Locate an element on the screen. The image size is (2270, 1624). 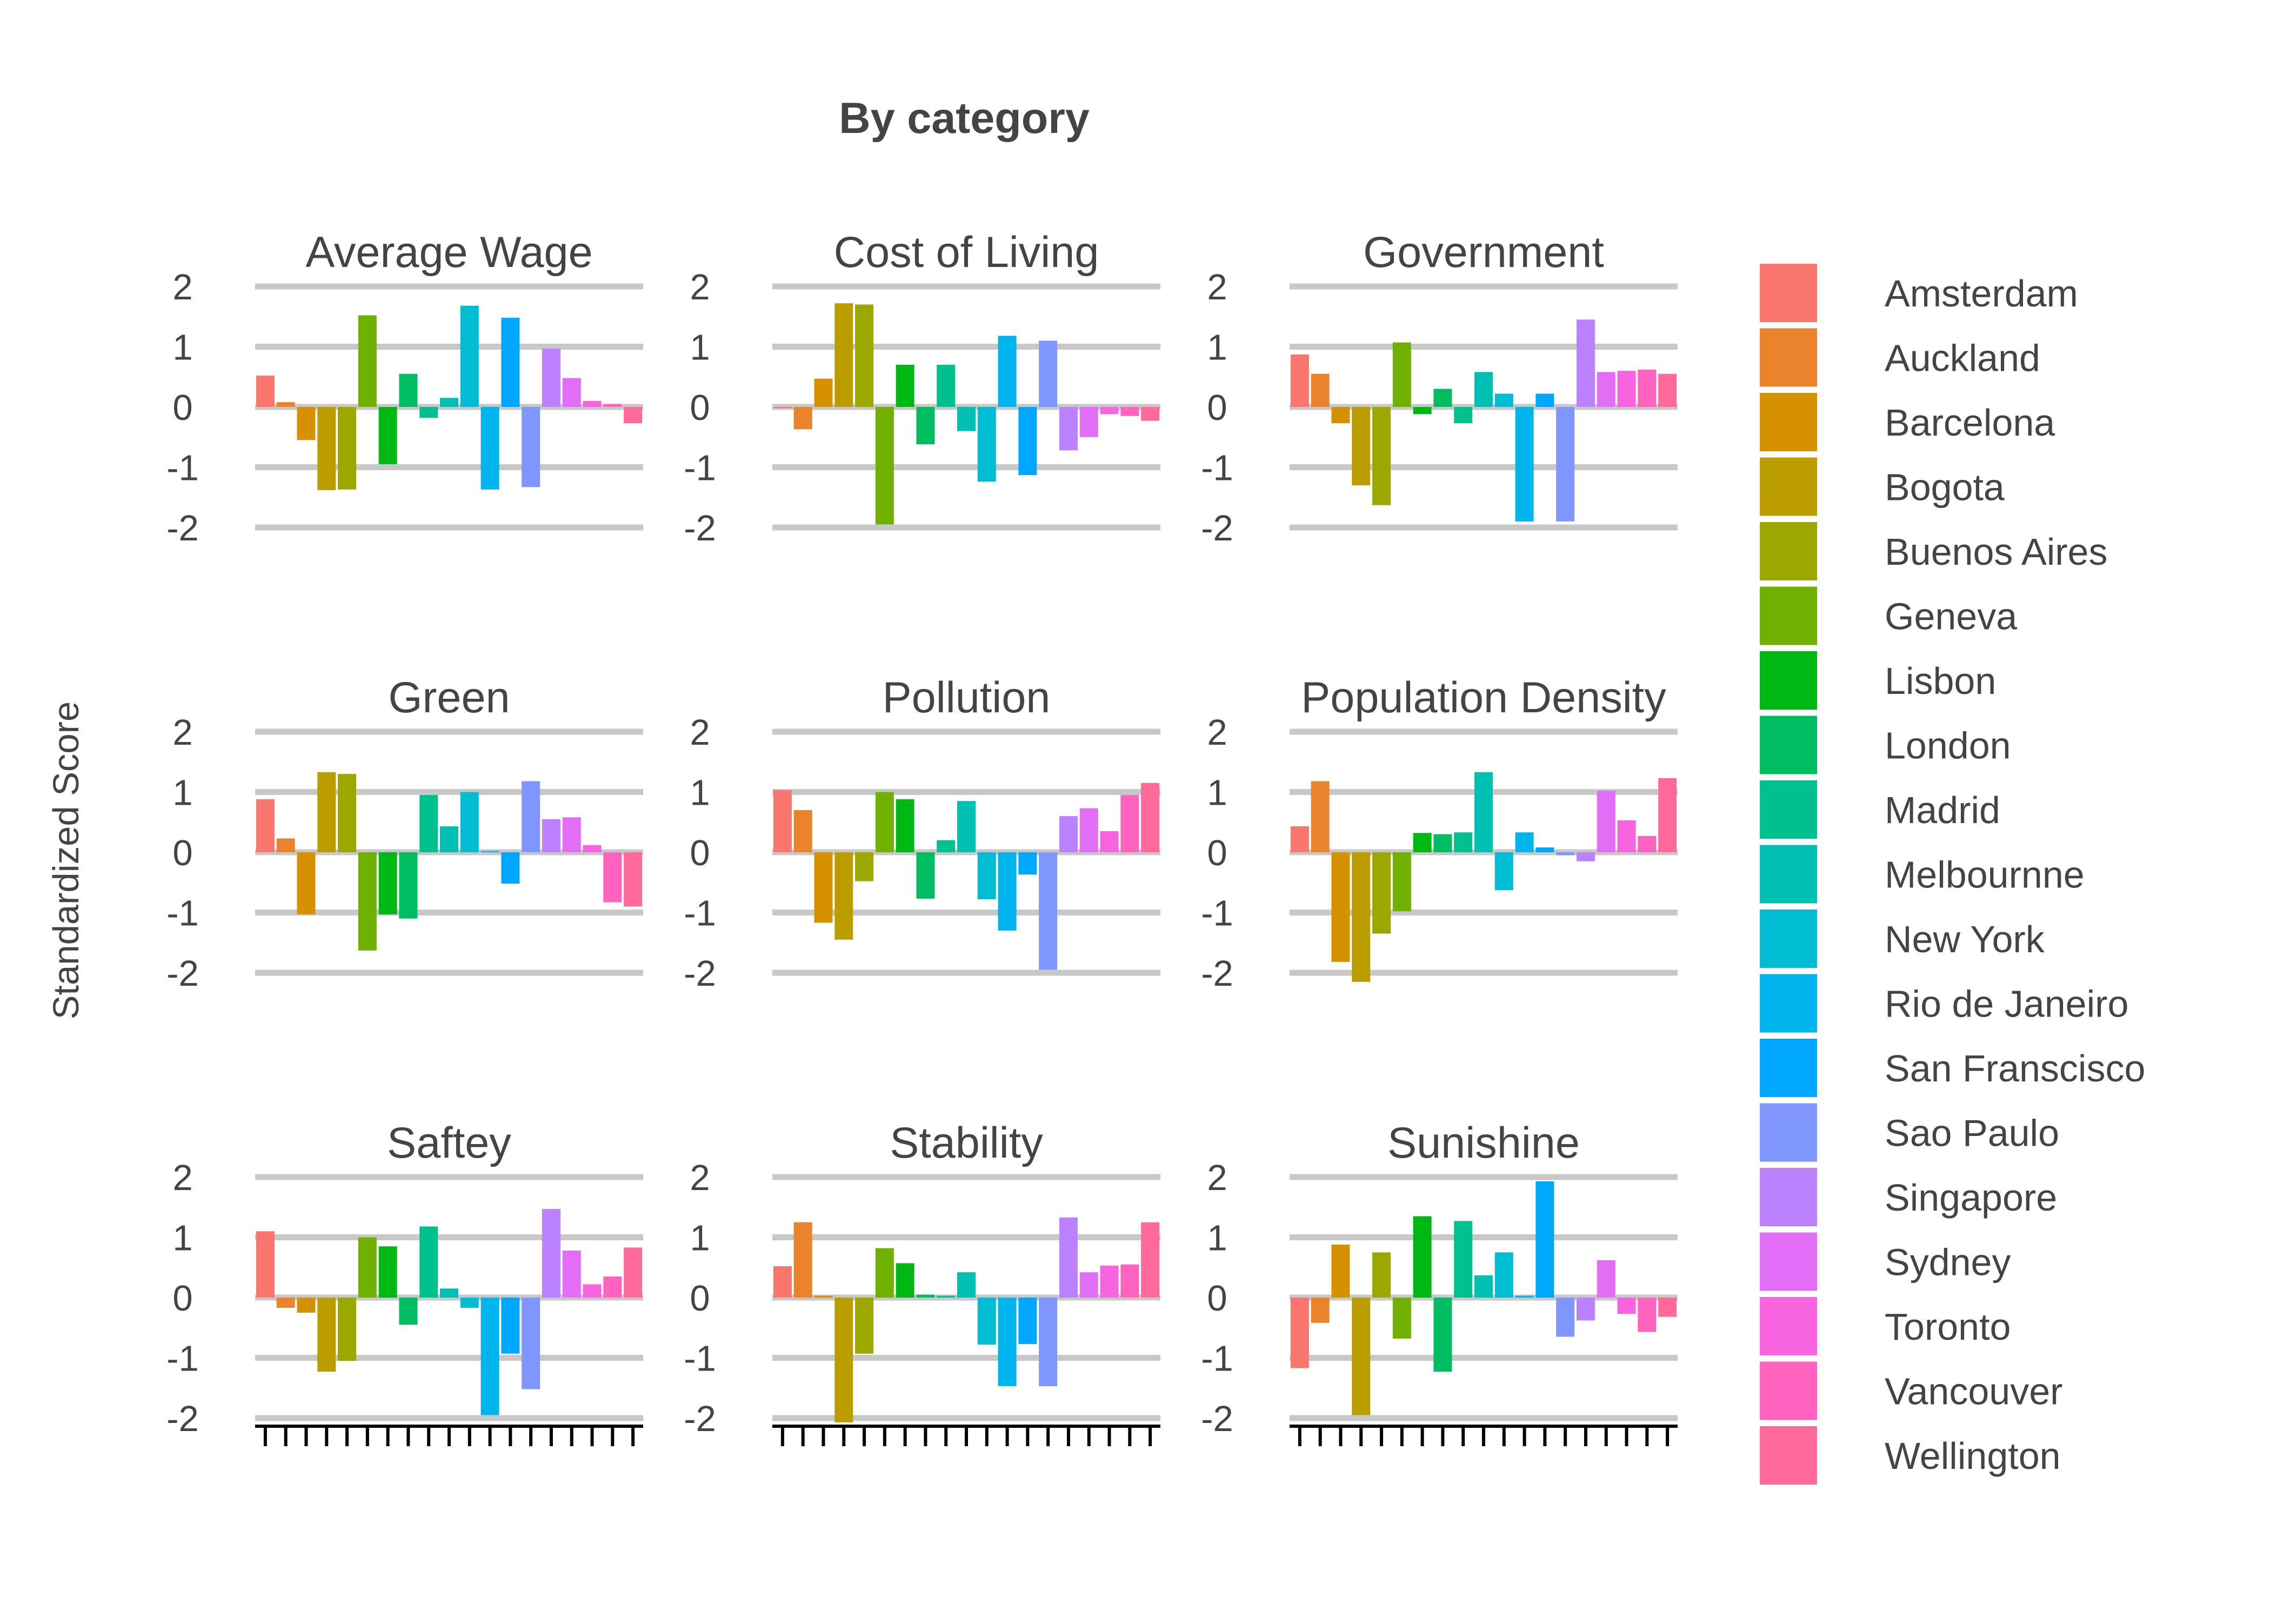
legend-item: Singapore is located at coordinates (1908, 1197).